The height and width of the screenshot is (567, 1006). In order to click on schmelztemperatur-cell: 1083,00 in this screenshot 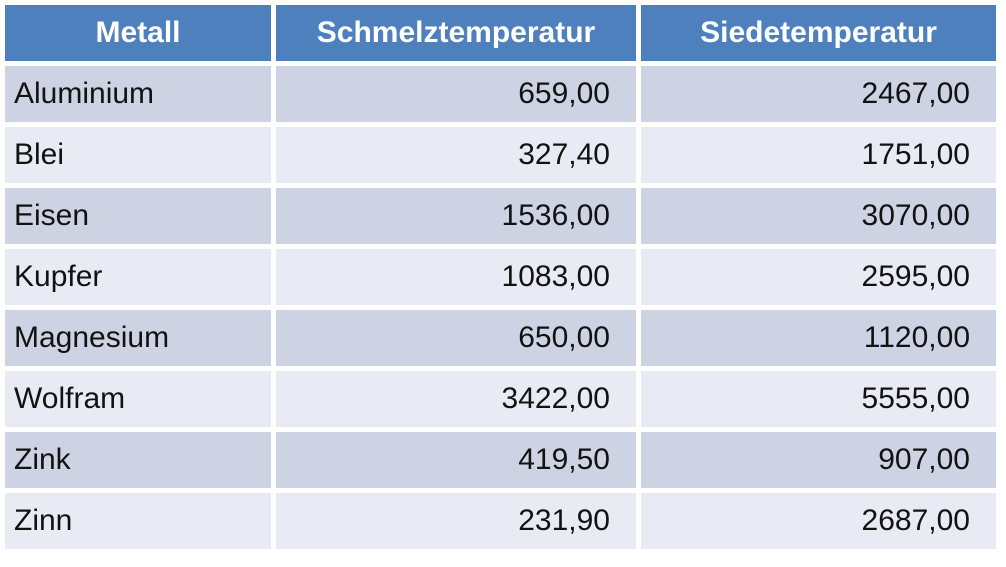, I will do `click(456, 277)`.